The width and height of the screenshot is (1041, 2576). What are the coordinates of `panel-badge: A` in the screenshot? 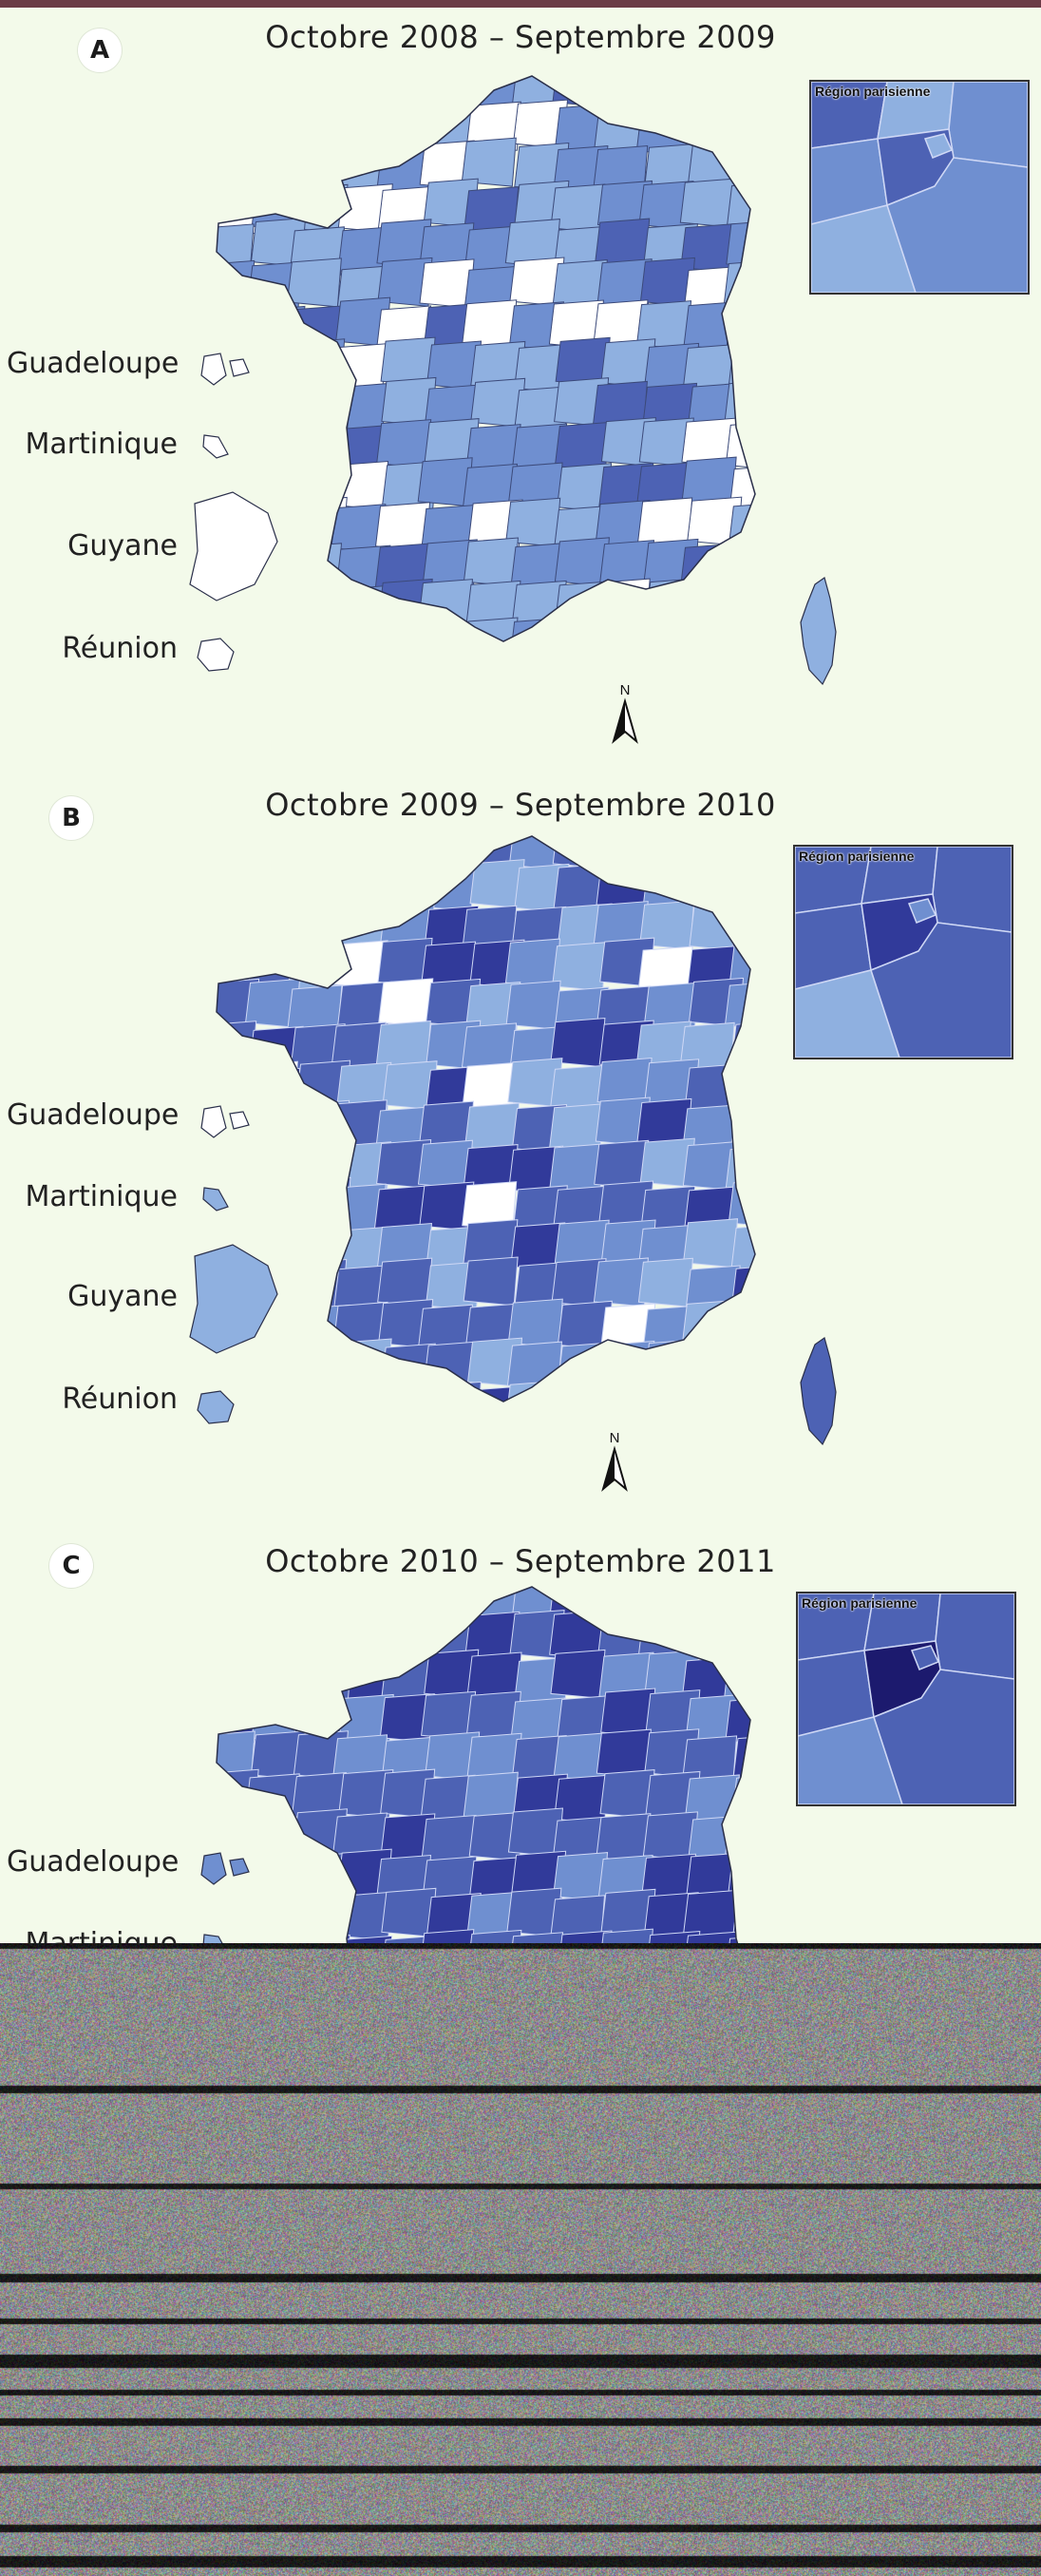 It's located at (100, 50).